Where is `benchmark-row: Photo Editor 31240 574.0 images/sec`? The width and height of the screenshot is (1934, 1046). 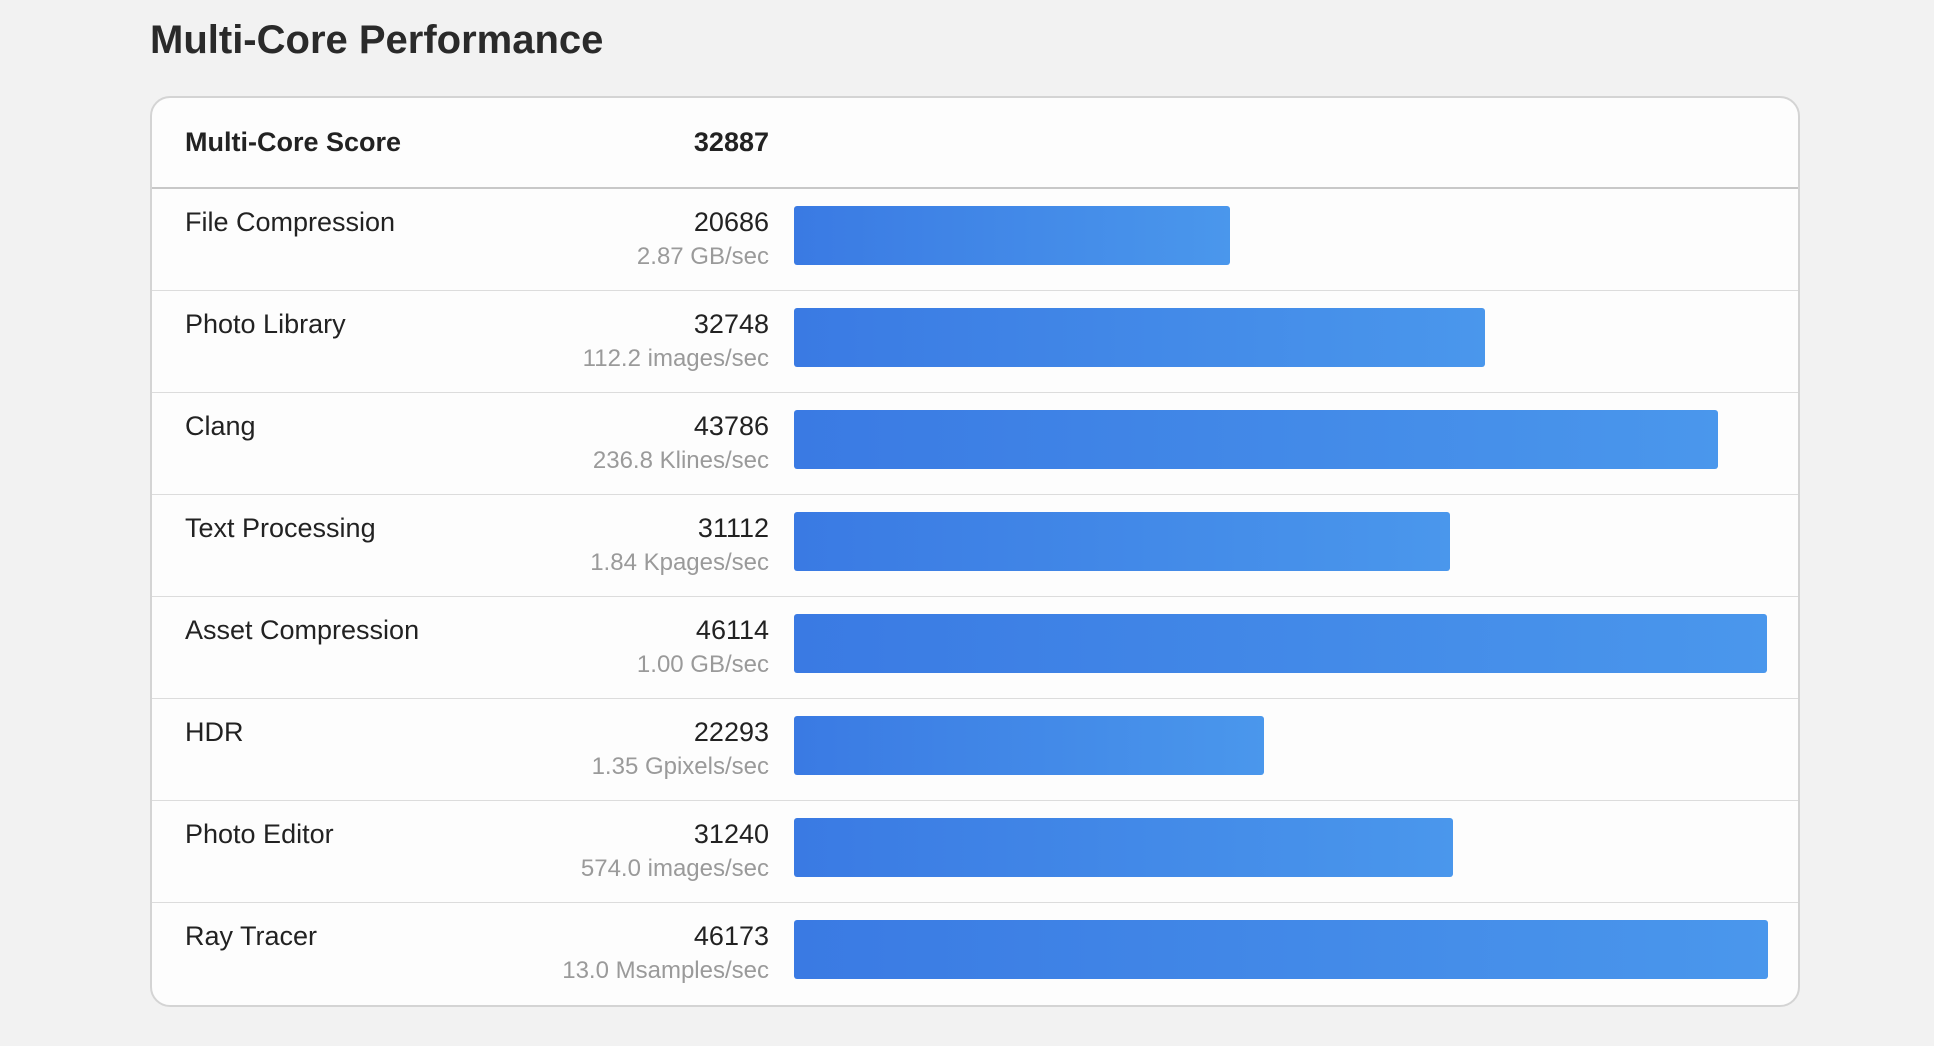
benchmark-row: Photo Editor 31240 574.0 images/sec is located at coordinates (975, 852).